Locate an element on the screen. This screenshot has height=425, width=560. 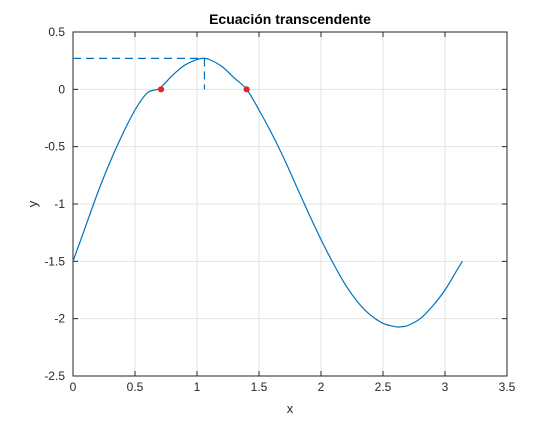
y-axis-label: y is located at coordinates (32, 203).